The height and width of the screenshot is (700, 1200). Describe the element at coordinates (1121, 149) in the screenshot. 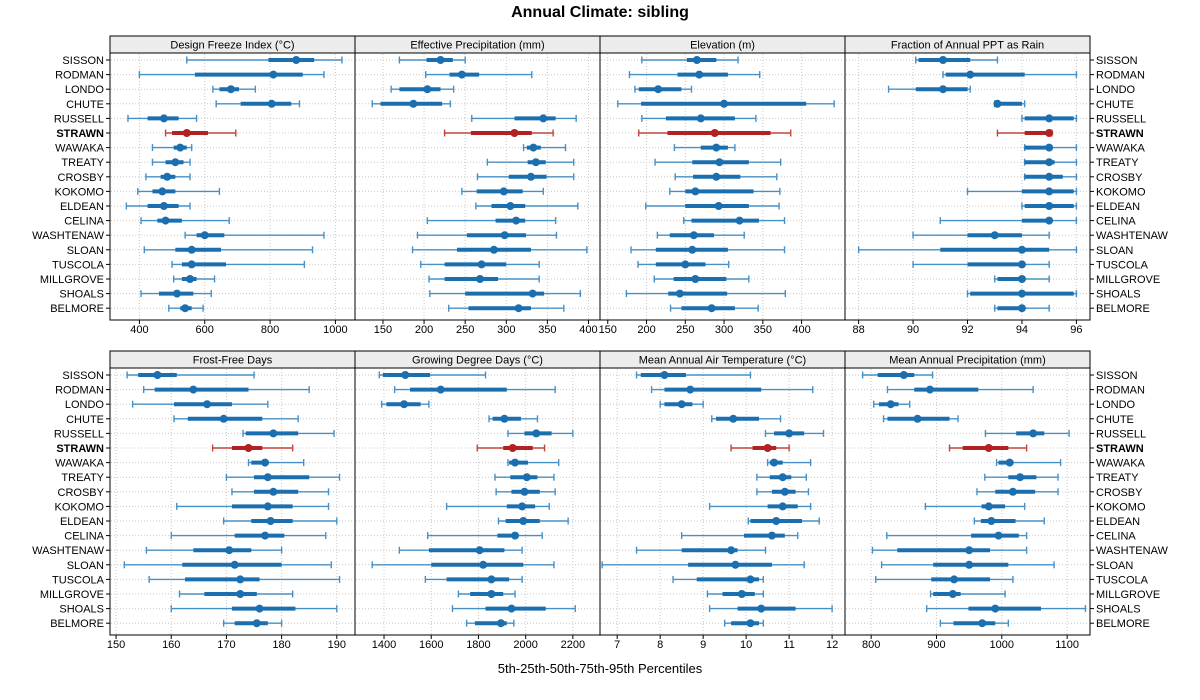

I see `site-label-right: WAWAKA` at that location.